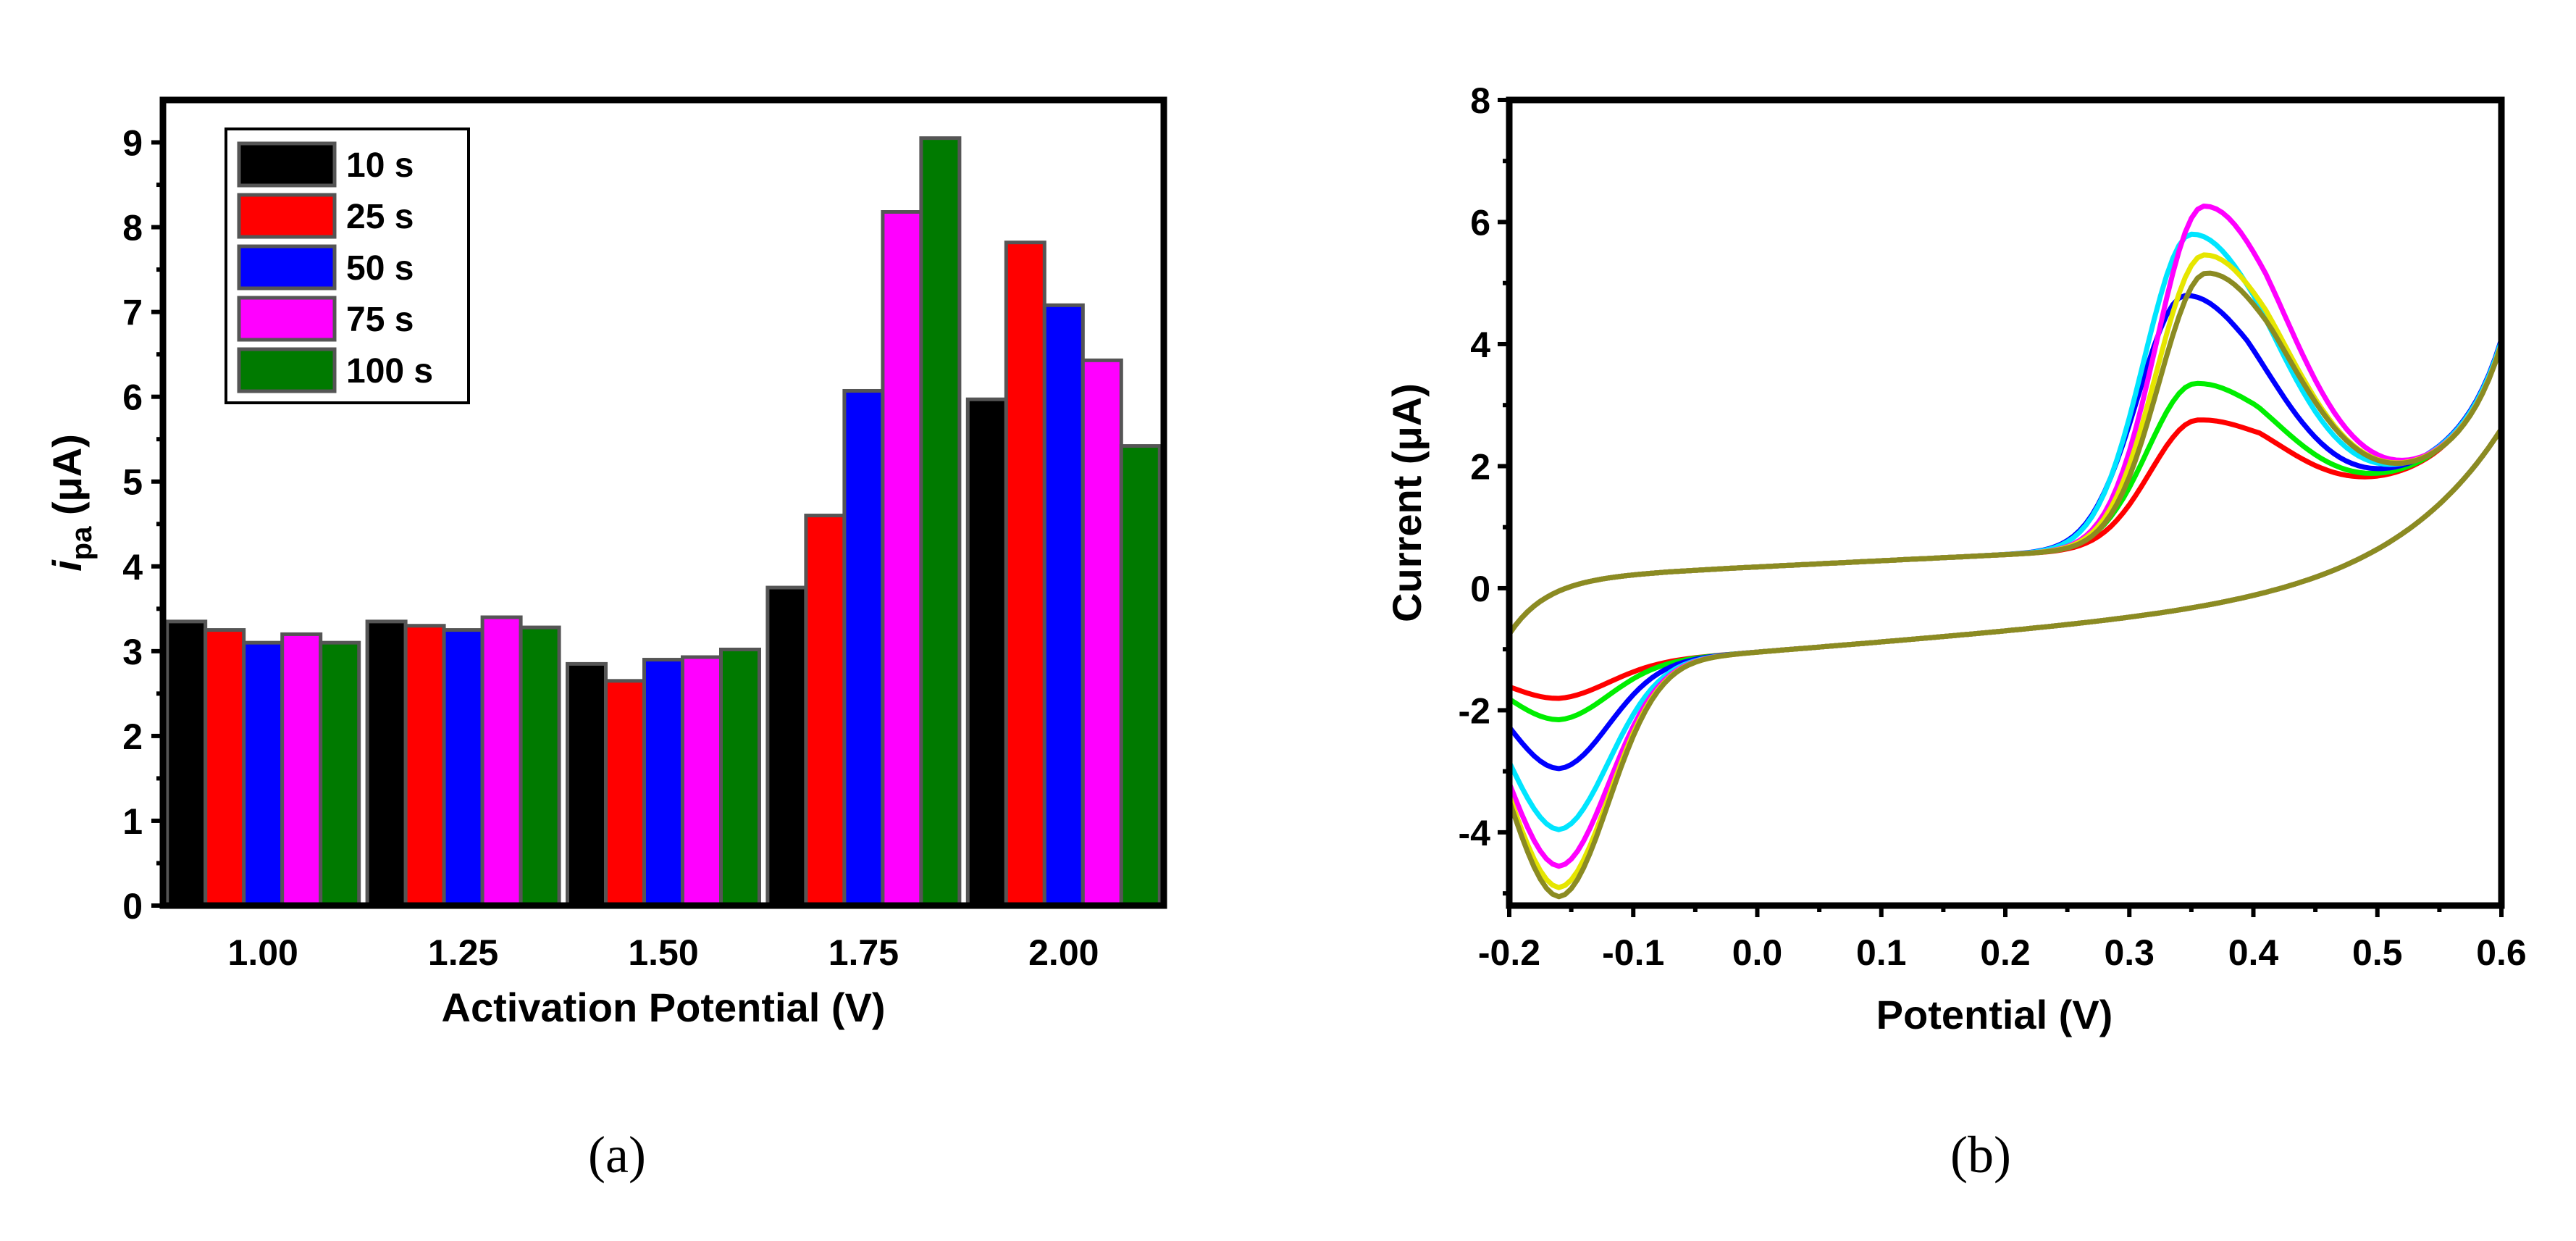 The image size is (2576, 1241). What do you see at coordinates (1633, 953) in the screenshot?
I see `x-tick-label: -0.1` at bounding box center [1633, 953].